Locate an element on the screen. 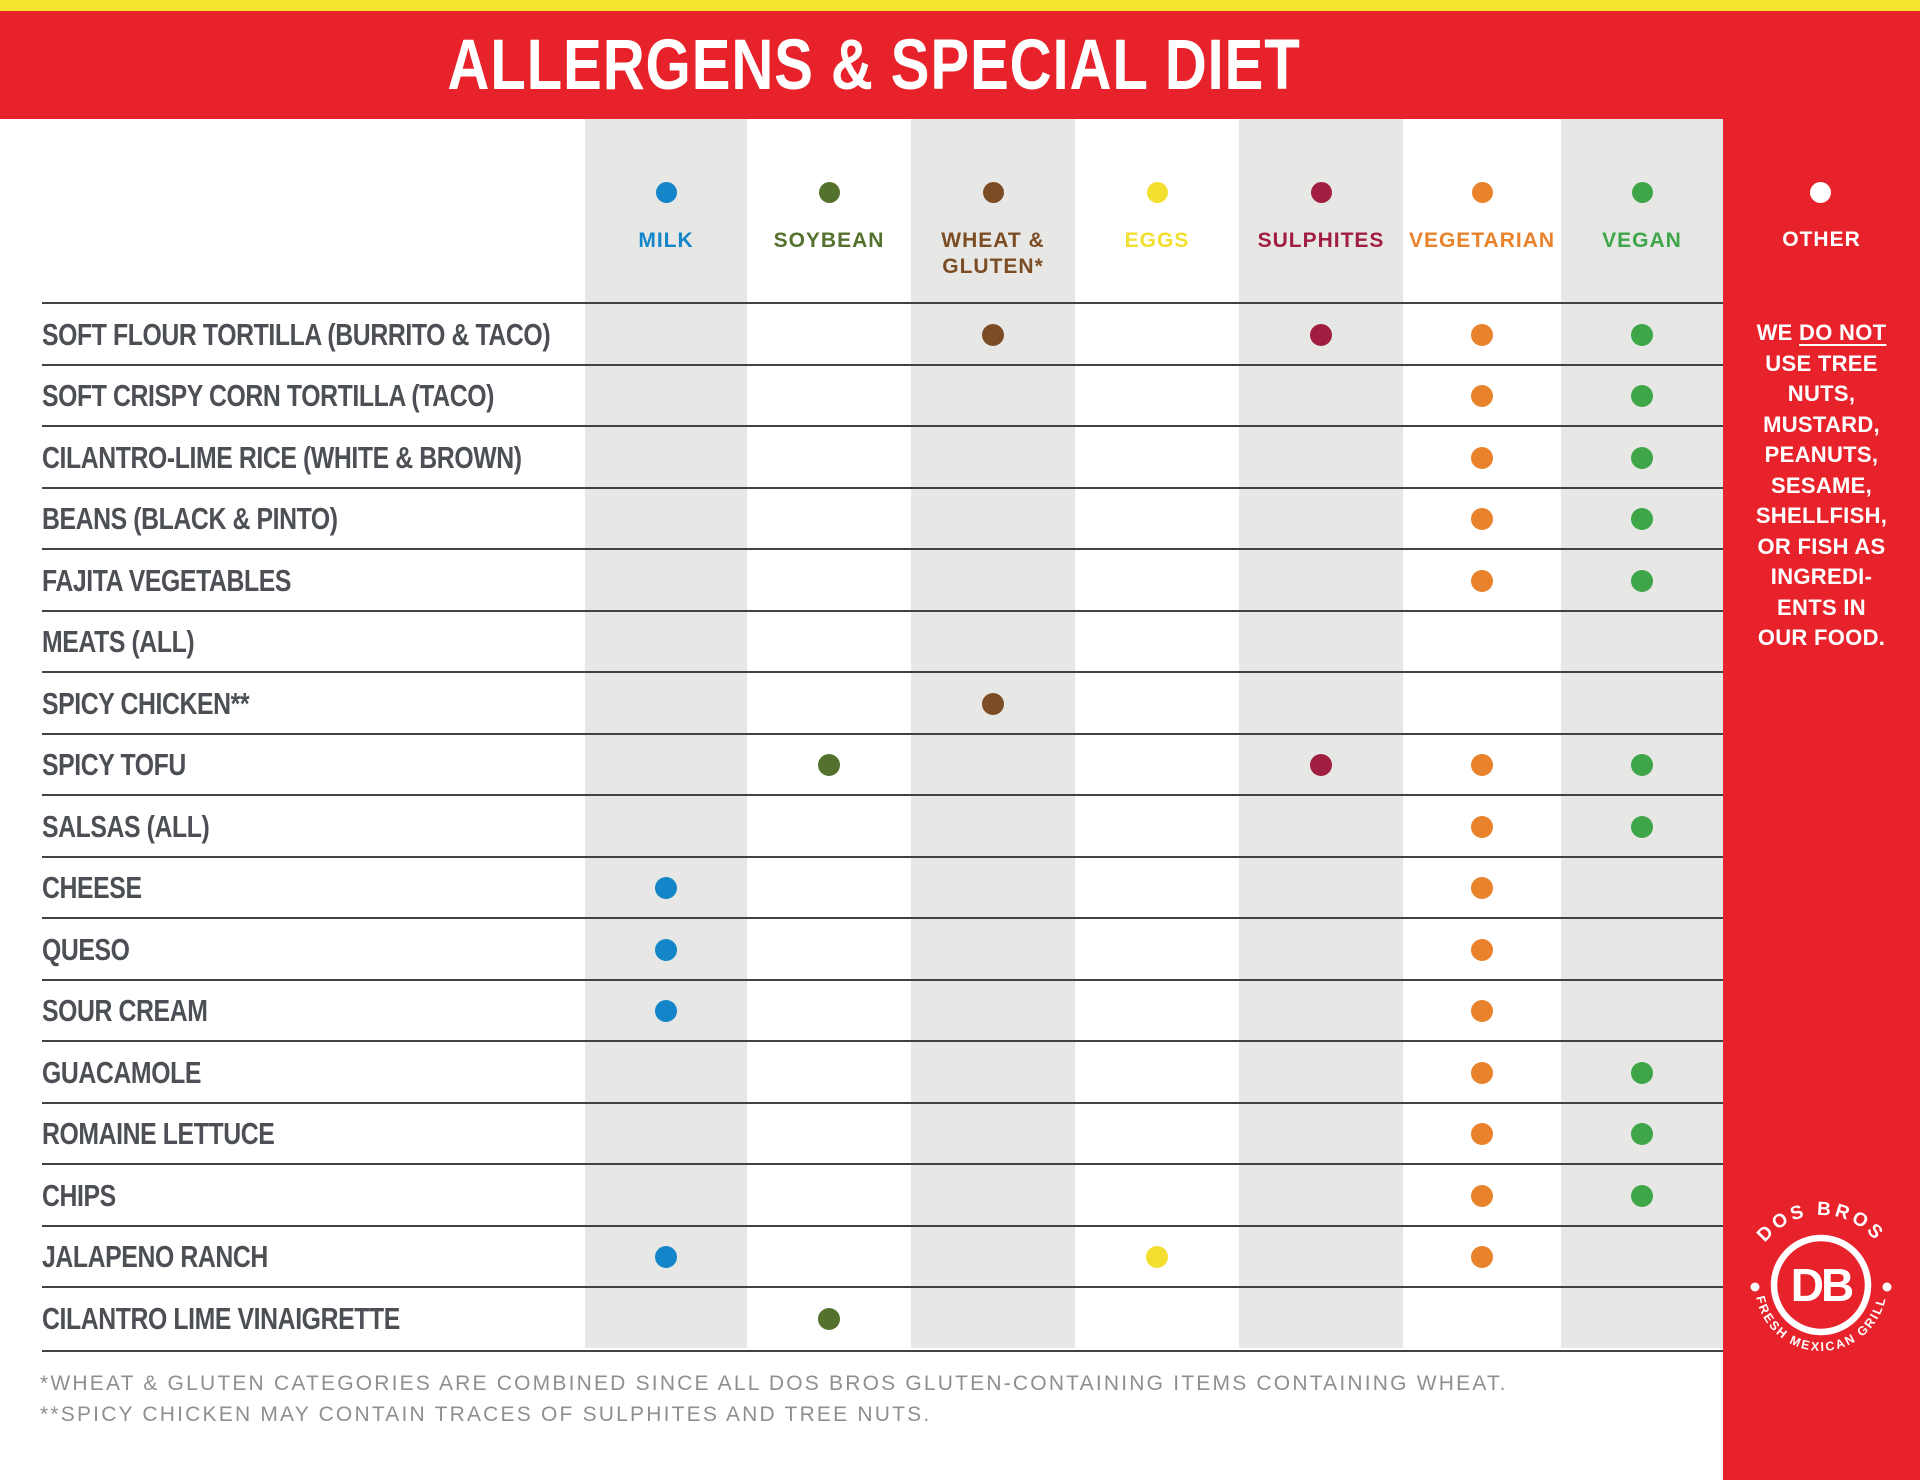 Image resolution: width=1920 pixels, height=1480 pixels. table-row: SPICY TOFU is located at coordinates (882, 764).